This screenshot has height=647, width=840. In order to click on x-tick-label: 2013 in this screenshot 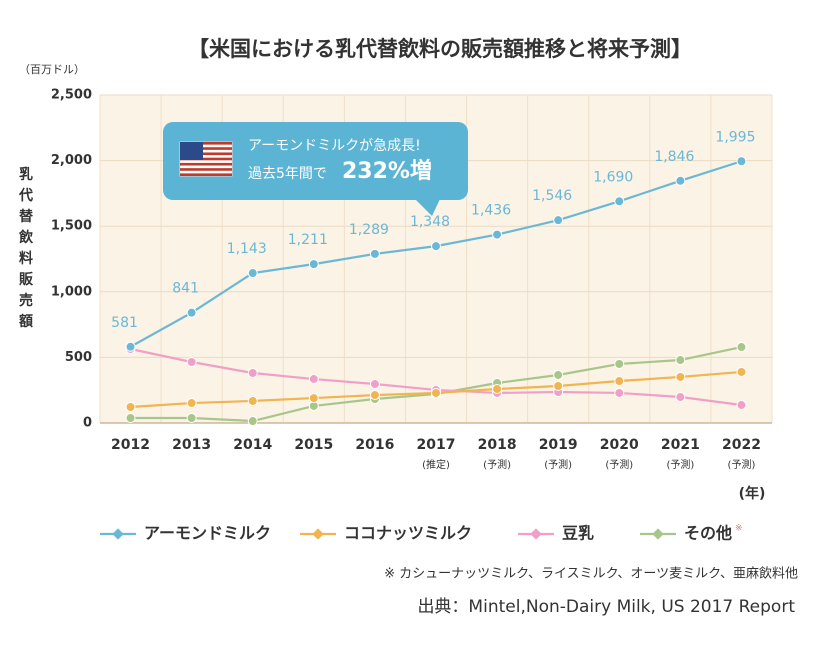, I will do `click(191, 445)`.